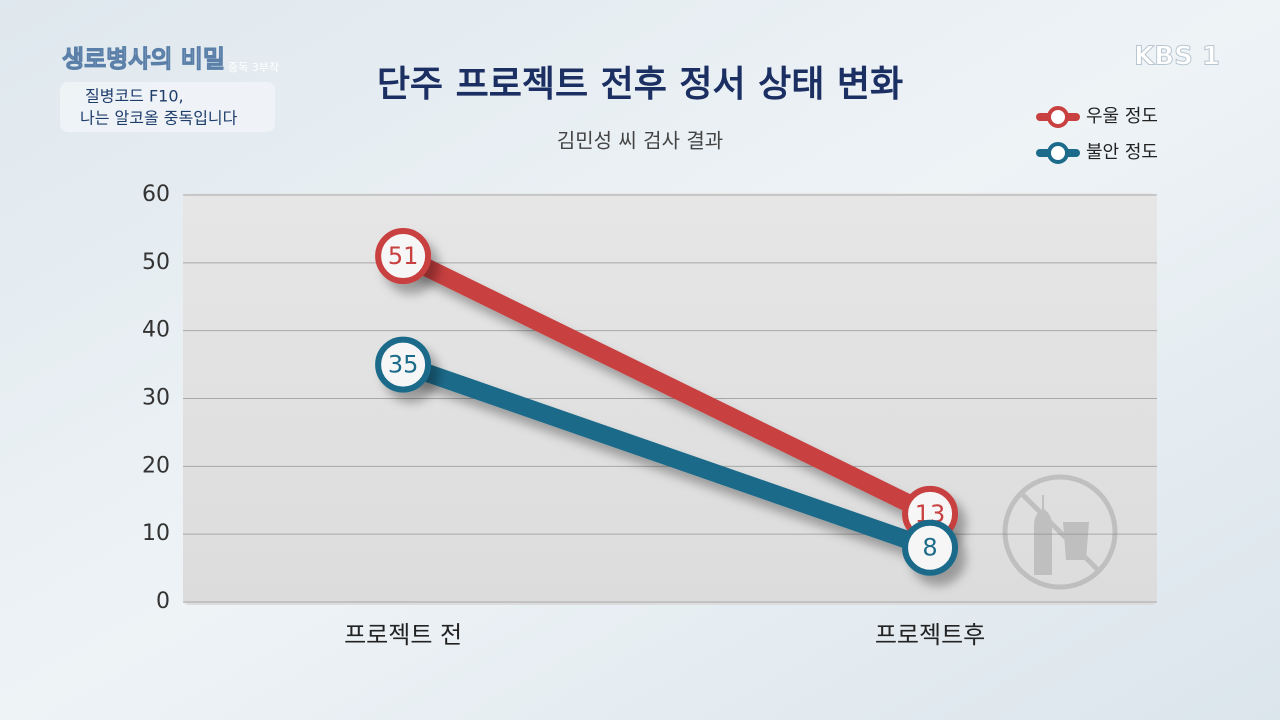 Image resolution: width=1280 pixels, height=720 pixels. I want to click on data-label: 35, so click(403, 365).